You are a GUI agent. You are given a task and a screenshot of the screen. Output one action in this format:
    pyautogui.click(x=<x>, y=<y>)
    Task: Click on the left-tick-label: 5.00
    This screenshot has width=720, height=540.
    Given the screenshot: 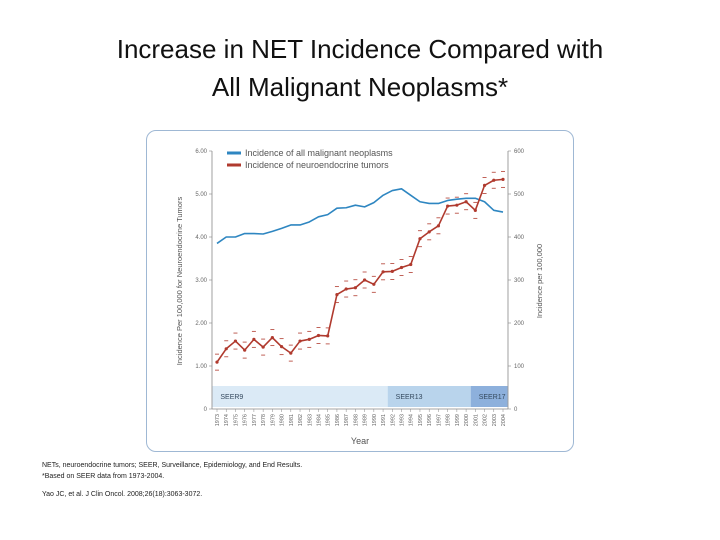 What is the action you would take?
    pyautogui.click(x=201, y=195)
    